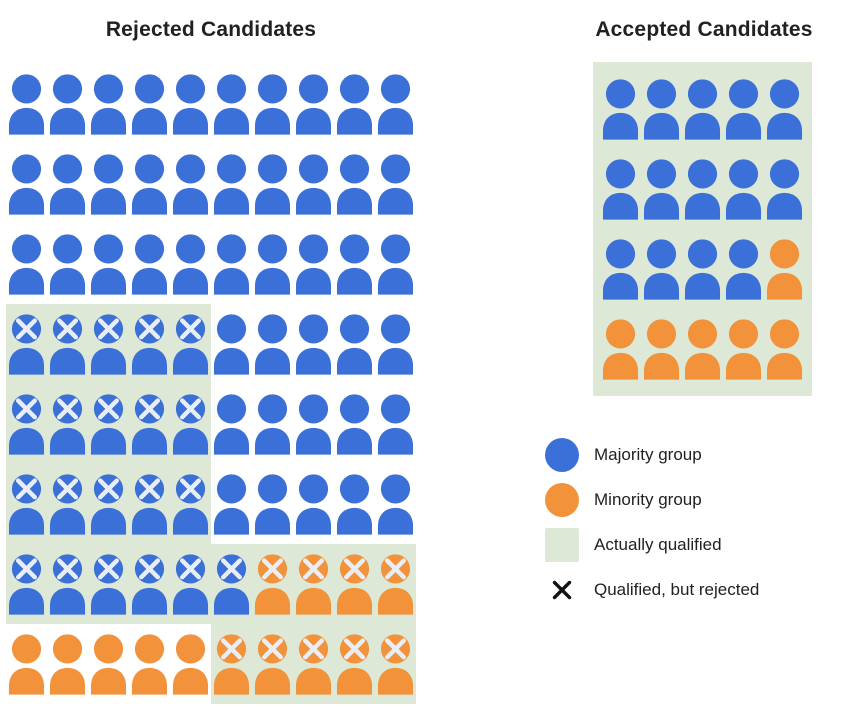 The width and height of the screenshot is (856, 707). I want to click on accepted-qualified-region, so click(702, 229).